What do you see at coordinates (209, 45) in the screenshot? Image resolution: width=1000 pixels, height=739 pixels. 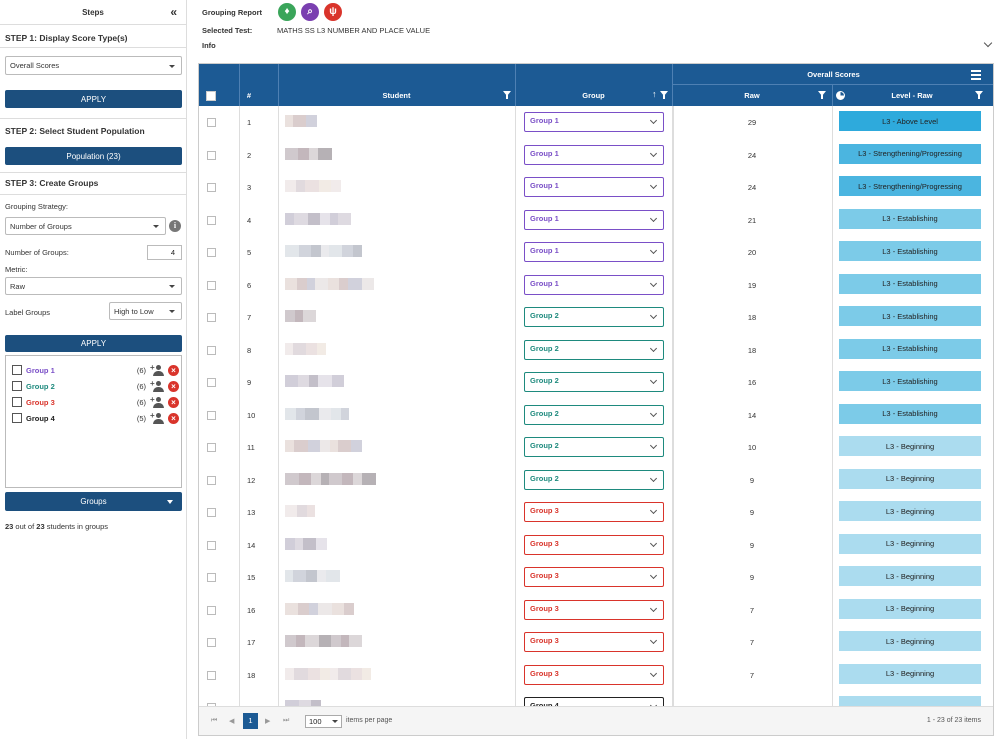 I see `info-toggle-label: Info` at bounding box center [209, 45].